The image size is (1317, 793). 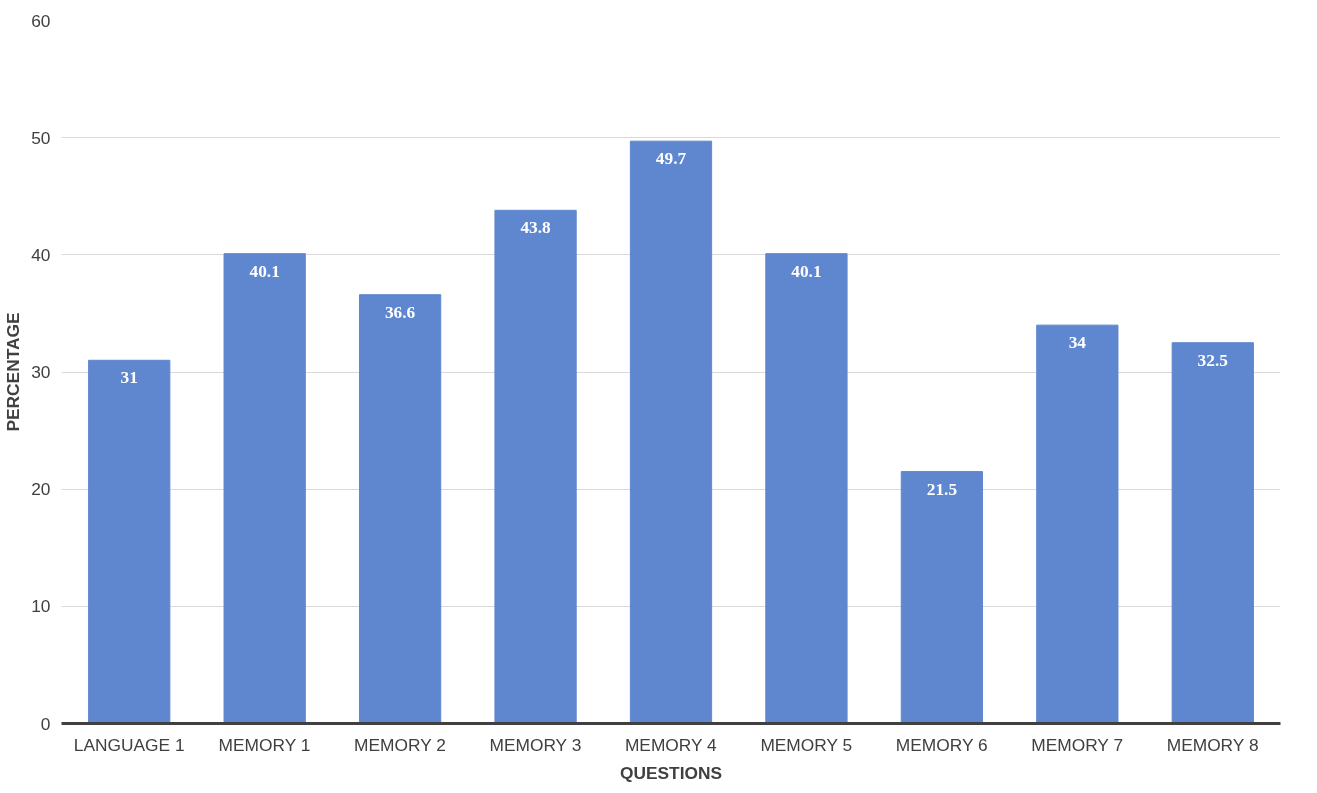 What do you see at coordinates (264, 744) in the screenshot?
I see `x-tick-label: MEMORY 1` at bounding box center [264, 744].